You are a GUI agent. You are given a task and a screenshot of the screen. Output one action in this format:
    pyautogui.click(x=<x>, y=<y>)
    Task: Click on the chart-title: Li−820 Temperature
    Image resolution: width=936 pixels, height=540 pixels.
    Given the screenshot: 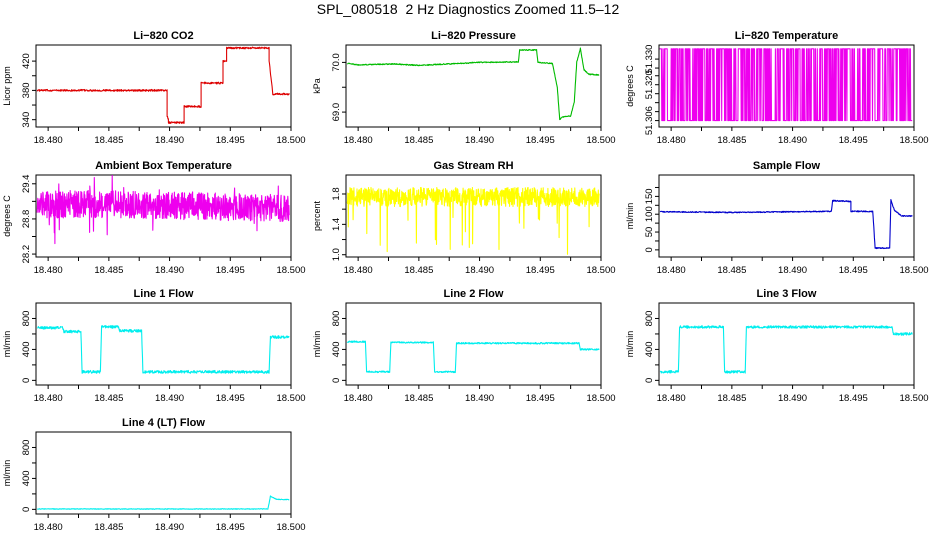 What is the action you would take?
    pyautogui.click(x=786, y=36)
    